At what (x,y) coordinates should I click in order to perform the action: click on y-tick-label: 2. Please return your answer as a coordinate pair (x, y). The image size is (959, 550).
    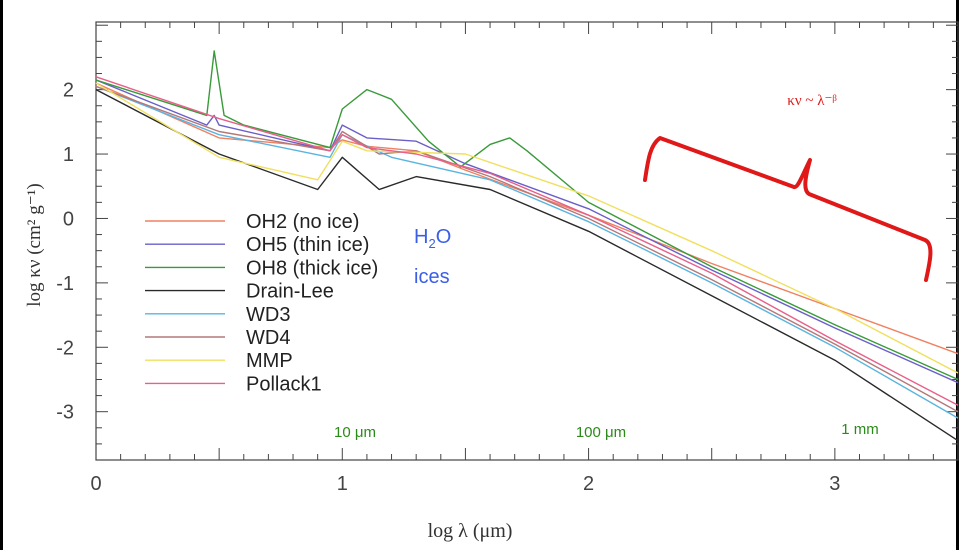
    Looking at the image, I should click on (68, 91).